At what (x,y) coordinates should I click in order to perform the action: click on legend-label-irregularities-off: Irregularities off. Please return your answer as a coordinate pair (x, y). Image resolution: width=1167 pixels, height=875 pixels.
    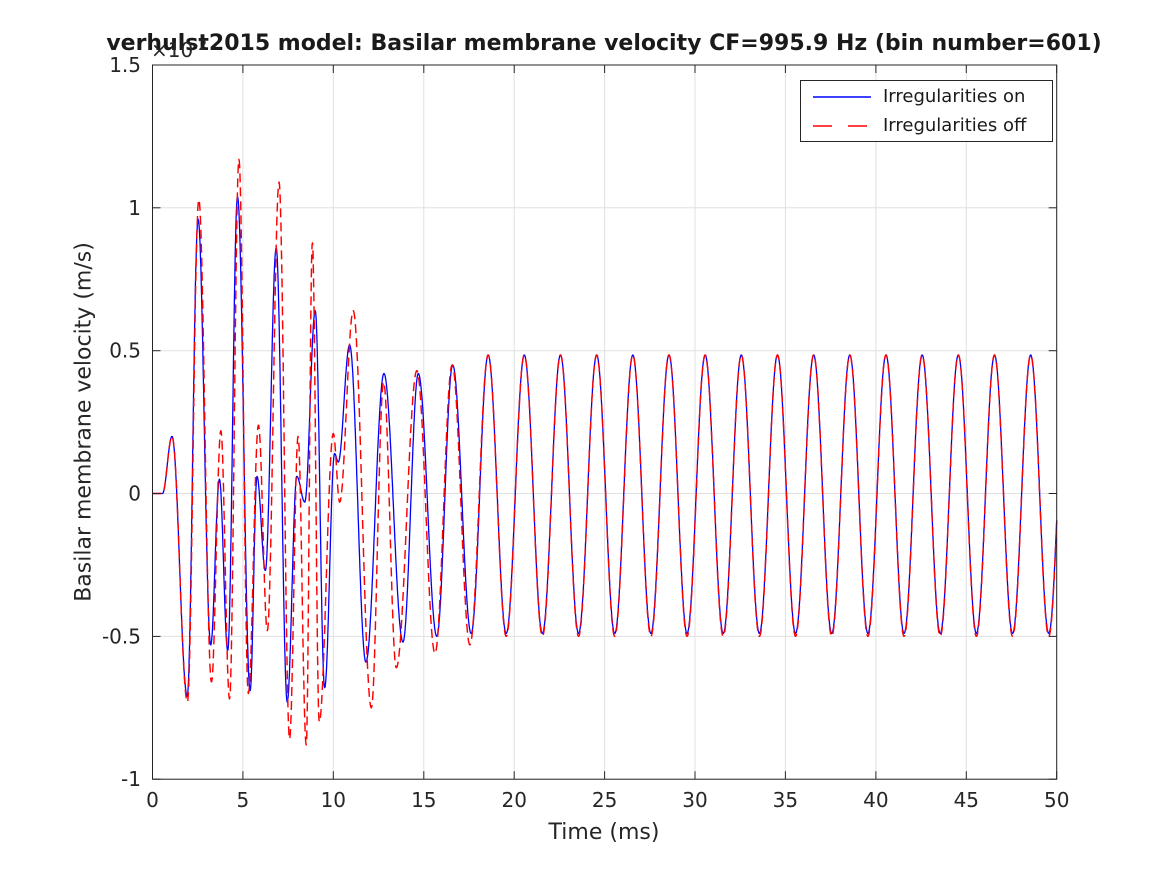
    Looking at the image, I should click on (955, 125).